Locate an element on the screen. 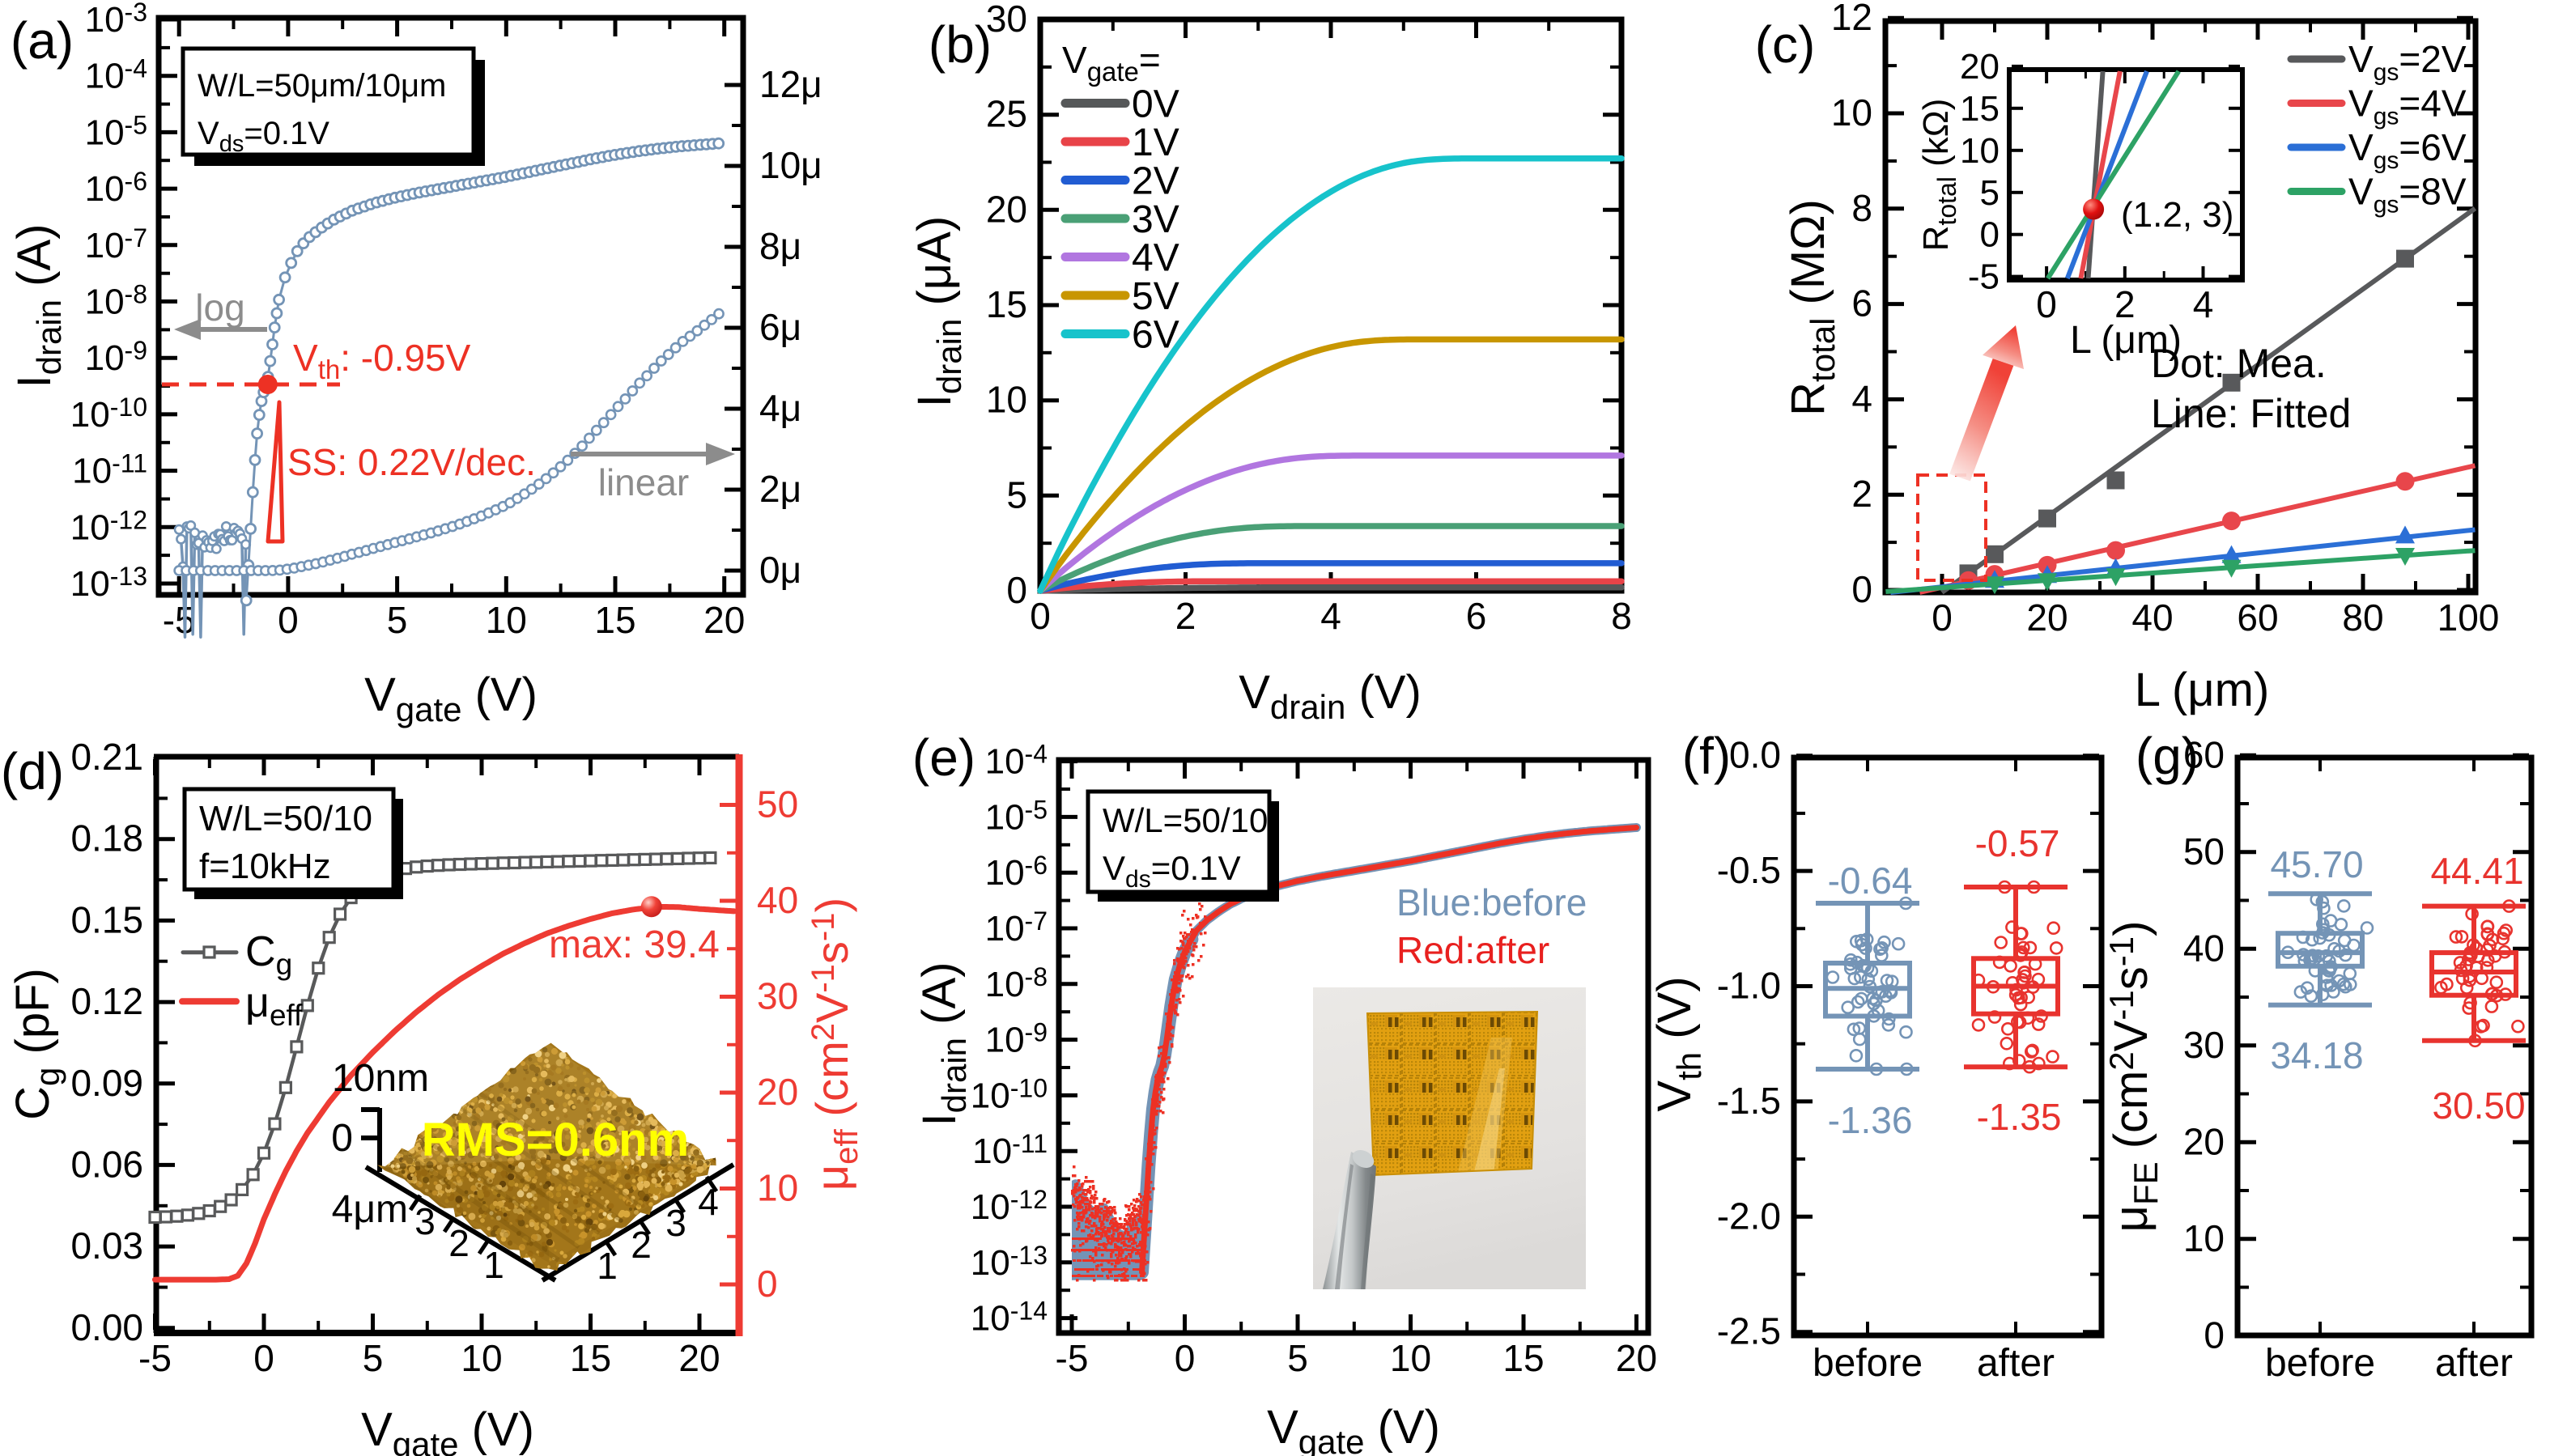 Image resolution: width=2550 pixels, height=1456 pixels. svg-text: 10μ is located at coordinates (790, 165).